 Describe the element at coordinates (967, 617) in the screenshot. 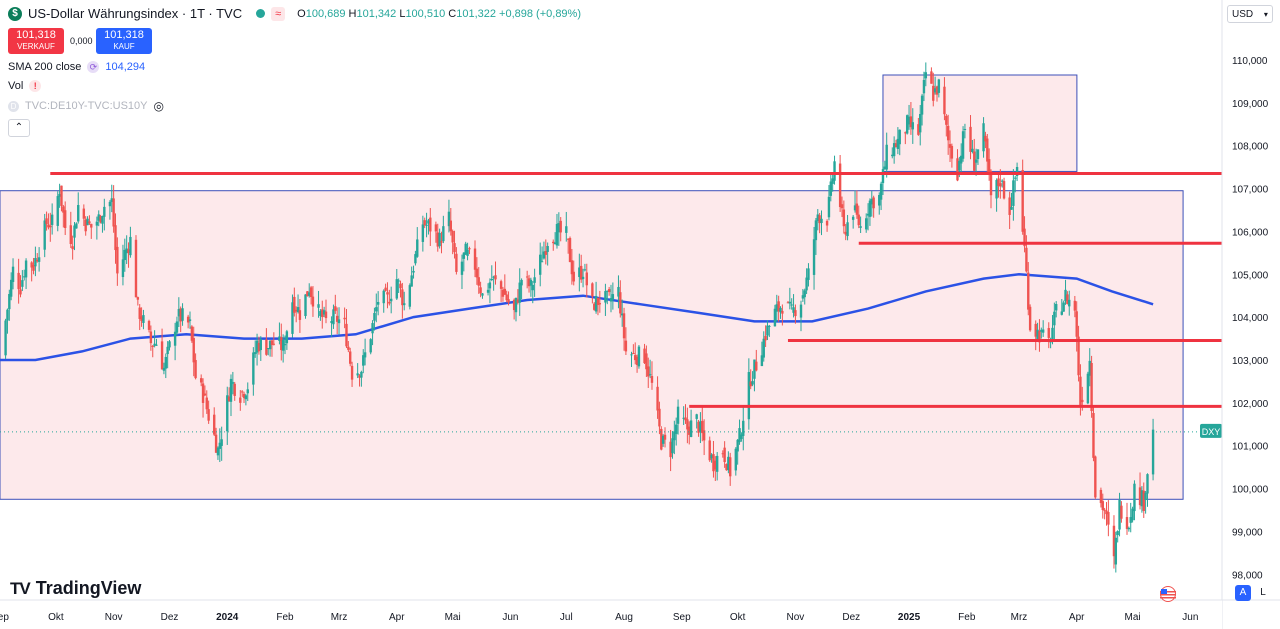

I see `time-tick-label: Feb` at that location.